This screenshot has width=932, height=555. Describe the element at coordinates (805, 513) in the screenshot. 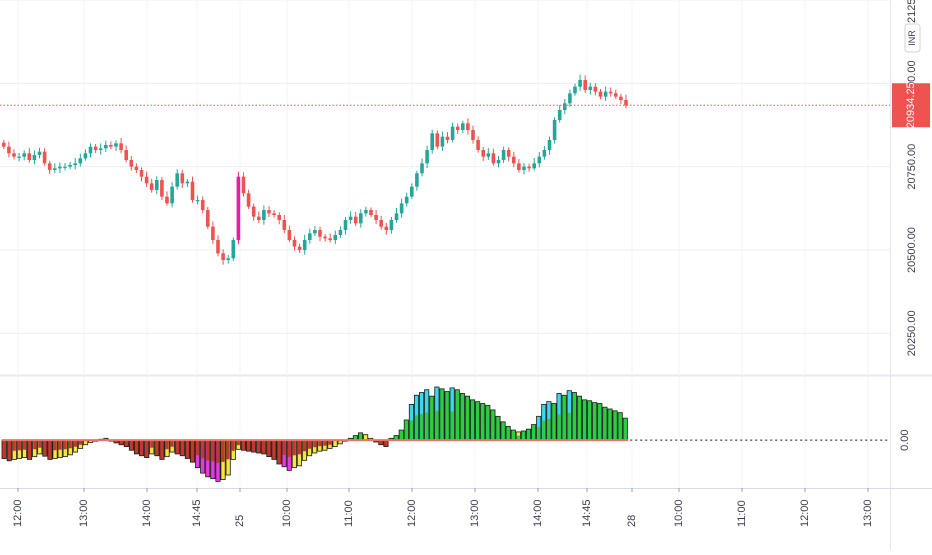

I see `x-tick-label: 12:00` at that location.